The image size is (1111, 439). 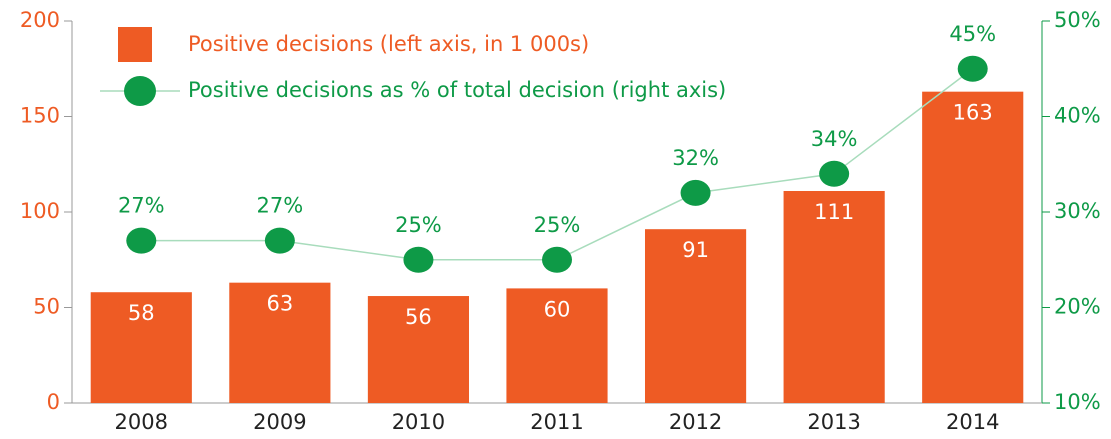 What do you see at coordinates (695, 422) in the screenshot?
I see `x-tick-label: 2012` at bounding box center [695, 422].